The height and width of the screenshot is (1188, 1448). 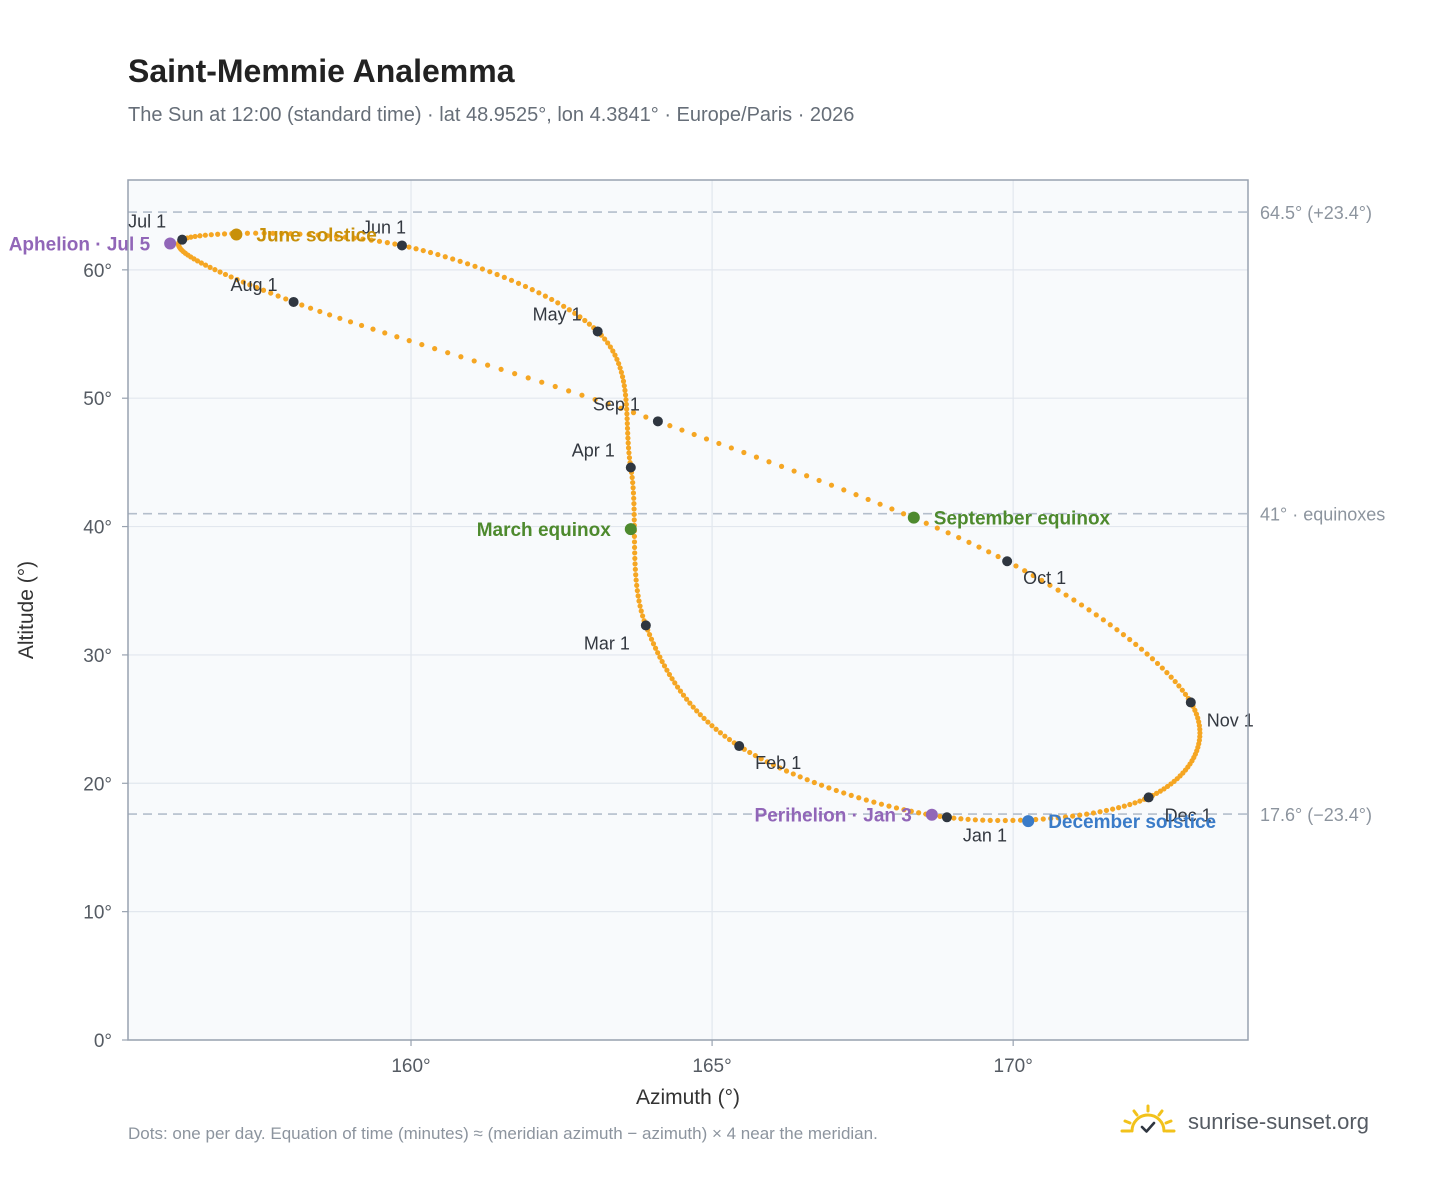 What do you see at coordinates (593, 451) in the screenshot?
I see `month-marker-label: Apr 1` at bounding box center [593, 451].